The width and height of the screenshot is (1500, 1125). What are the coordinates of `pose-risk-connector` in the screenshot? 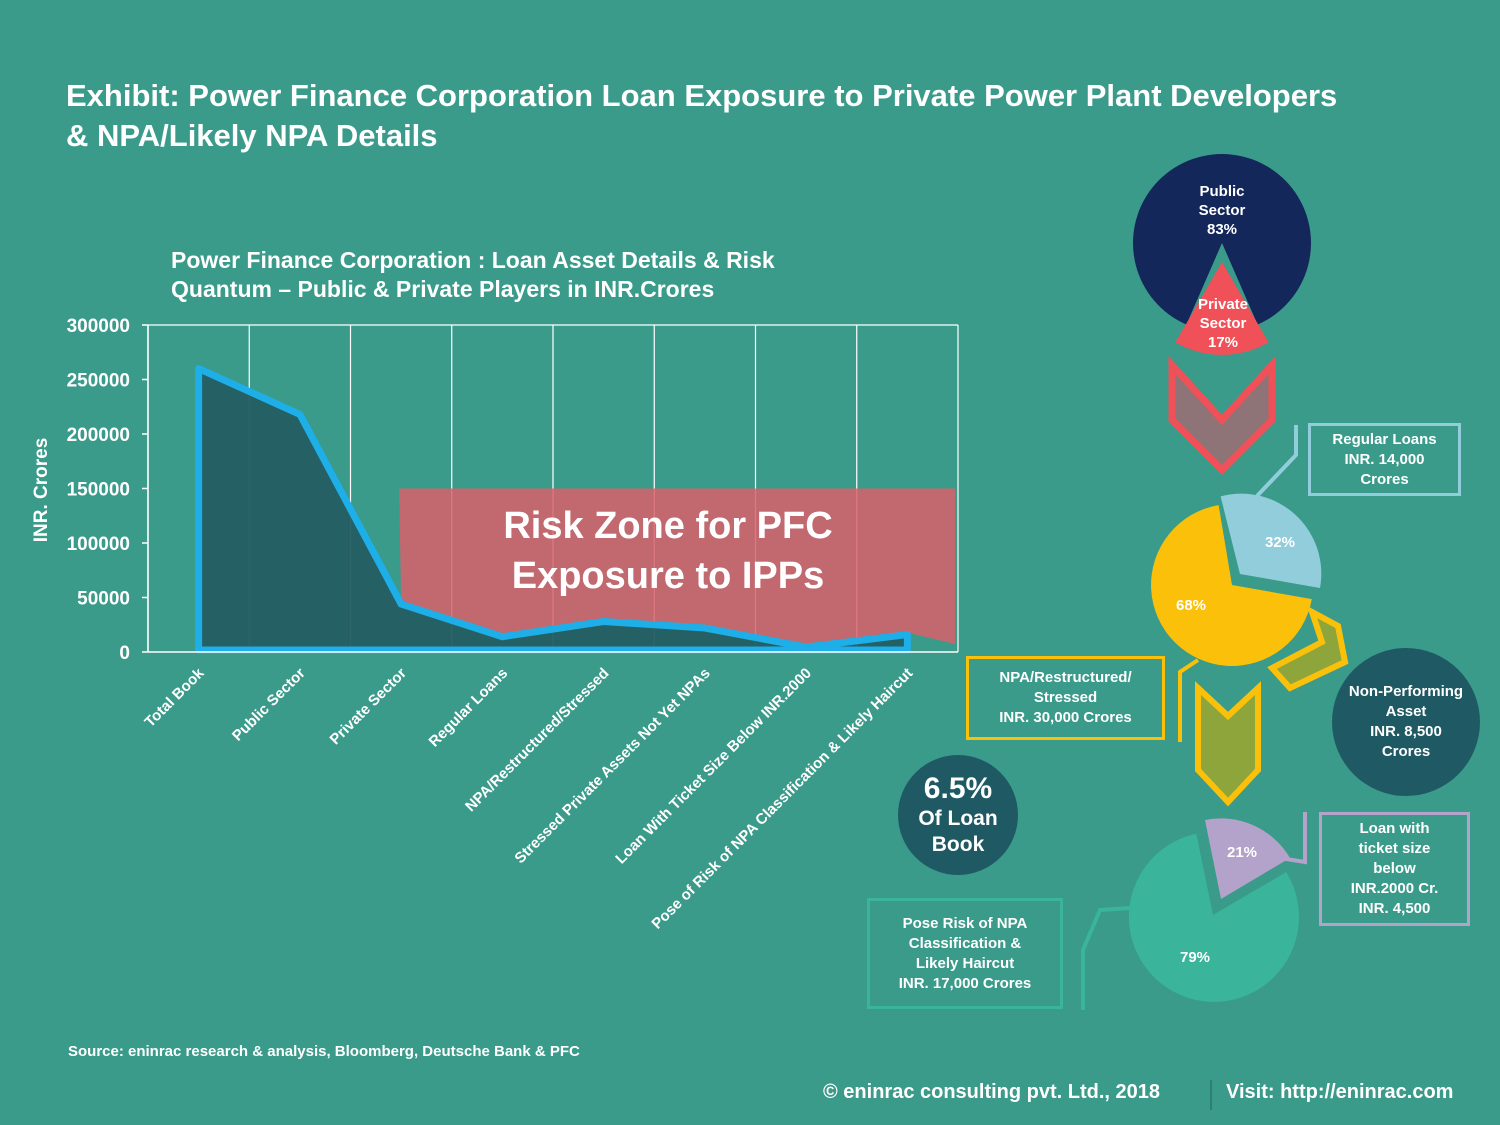 It's located at (1106, 958).